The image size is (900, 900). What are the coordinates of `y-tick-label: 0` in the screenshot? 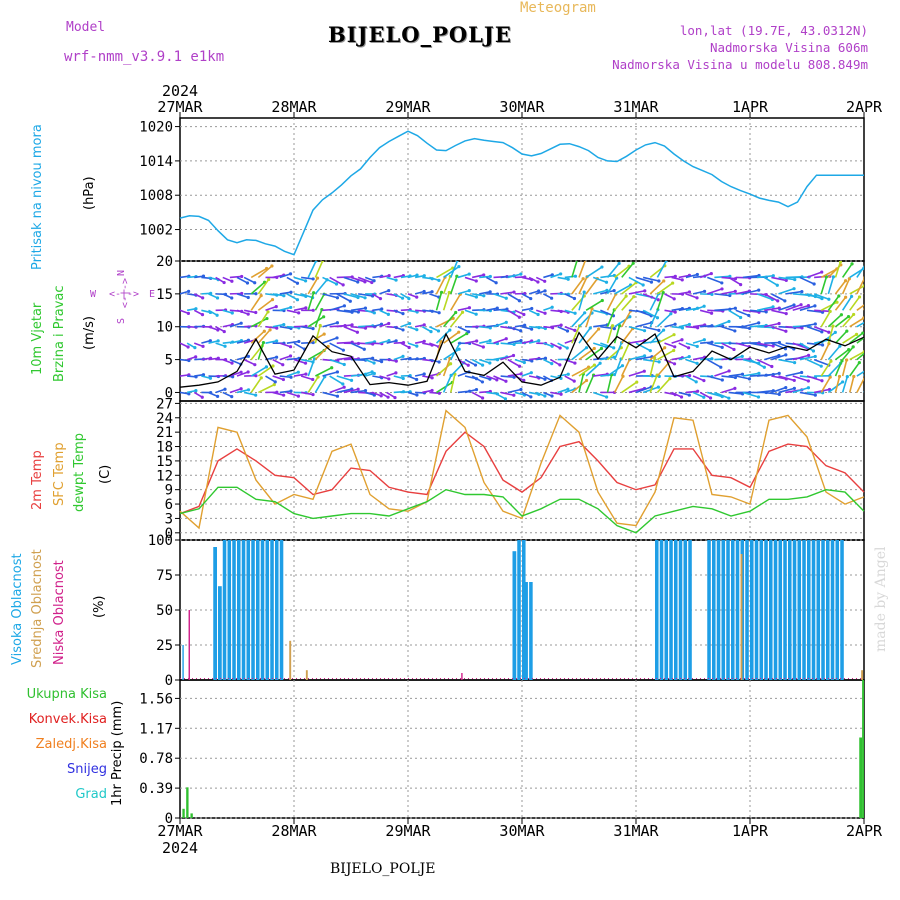 It's located at (169, 534).